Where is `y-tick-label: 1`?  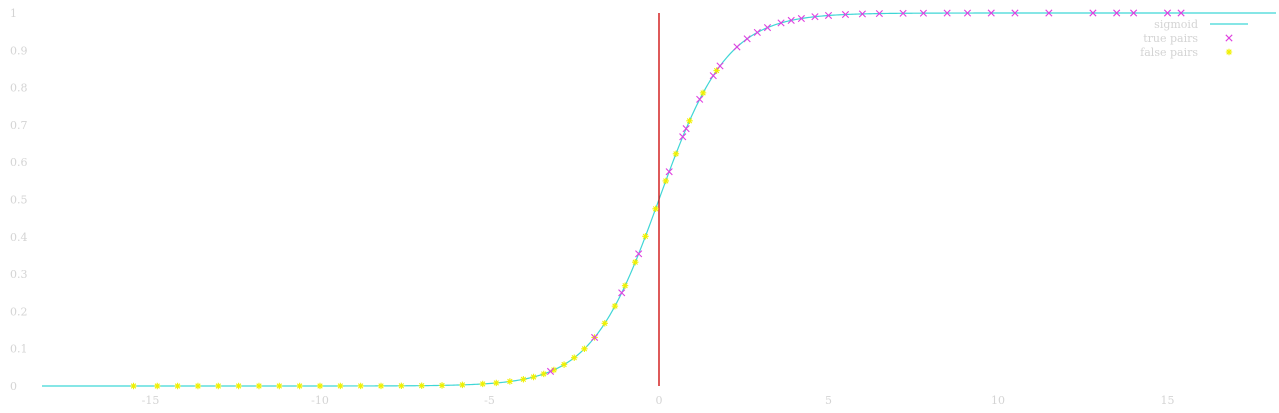
y-tick-label: 1 is located at coordinates (13, 13).